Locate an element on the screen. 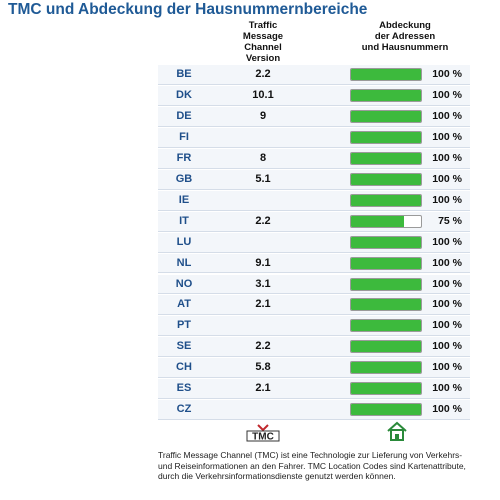  country-code: CZ is located at coordinates (184, 409).